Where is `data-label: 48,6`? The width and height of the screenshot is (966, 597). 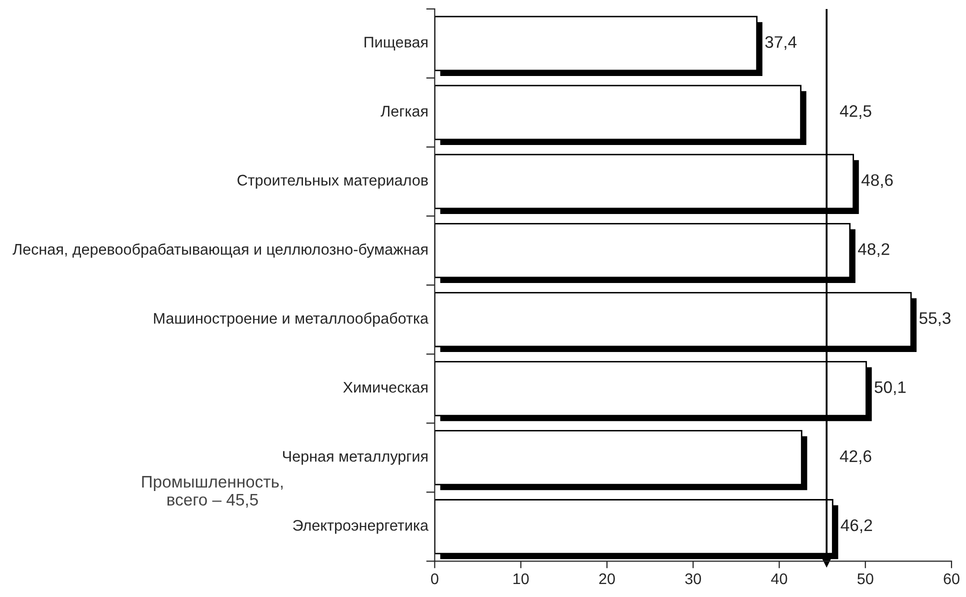 data-label: 48,6 is located at coordinates (877, 181).